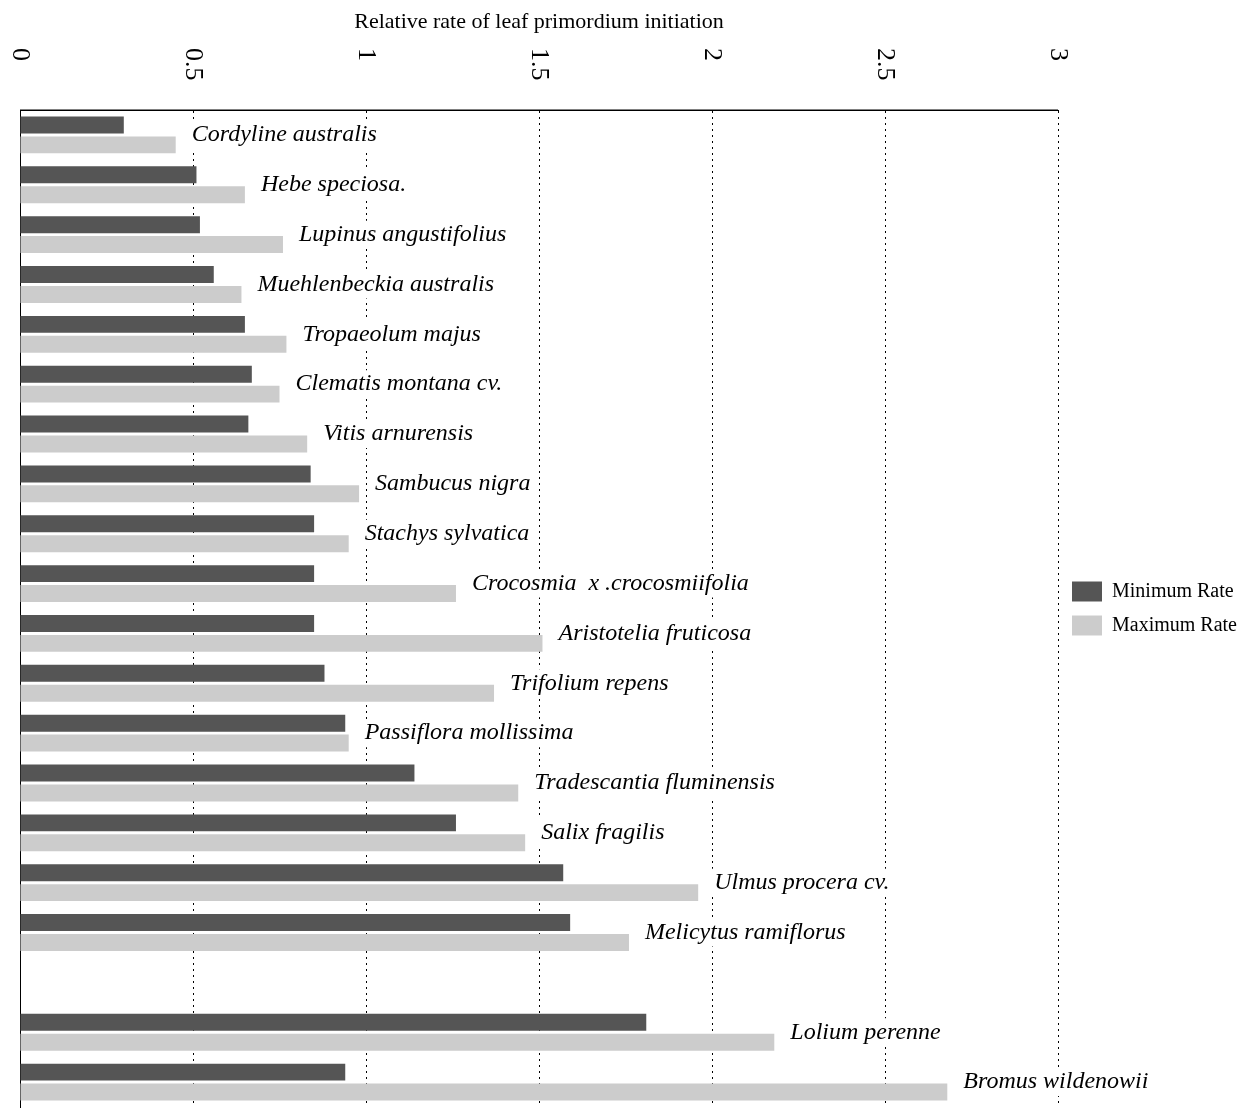 Image resolution: width=1259 pixels, height=1113 pixels. Describe the element at coordinates (22, 54) in the screenshot. I see `x-tick-label: 0` at that location.